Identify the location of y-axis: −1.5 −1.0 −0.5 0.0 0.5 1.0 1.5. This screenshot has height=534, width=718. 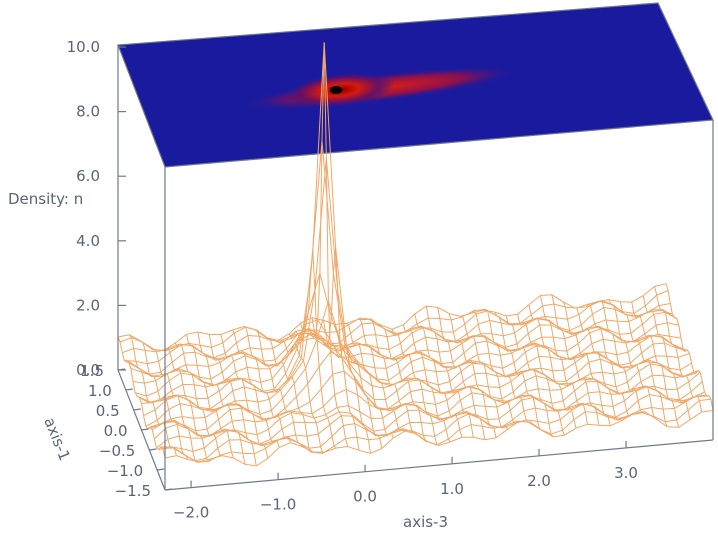
(126, 431).